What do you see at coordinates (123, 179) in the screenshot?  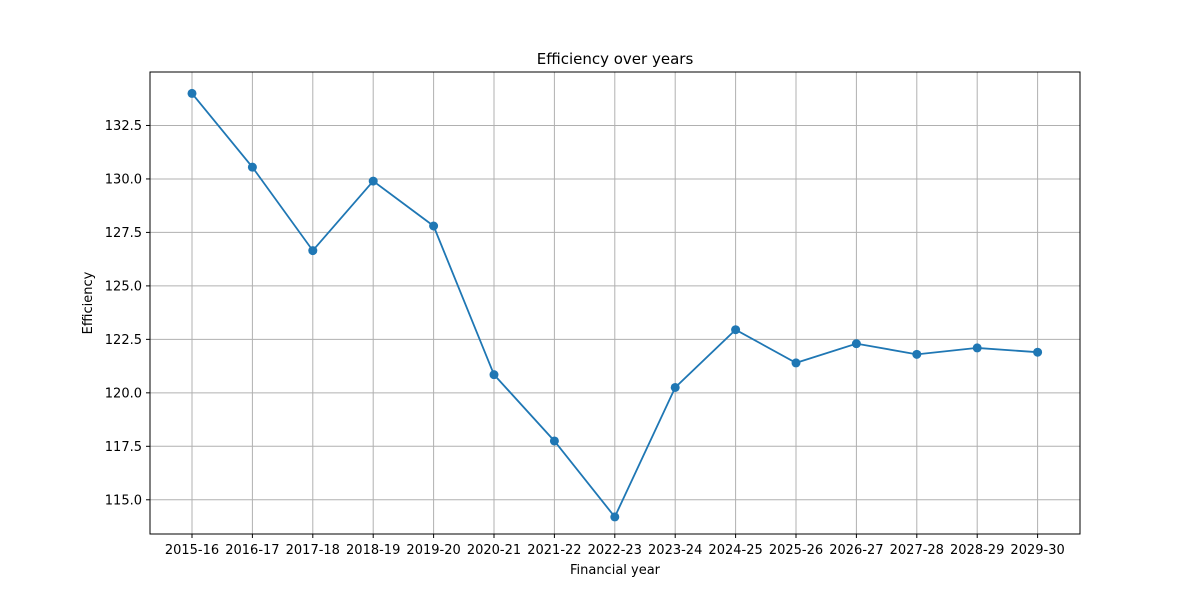 I see `y-tick-label: 130.0` at bounding box center [123, 179].